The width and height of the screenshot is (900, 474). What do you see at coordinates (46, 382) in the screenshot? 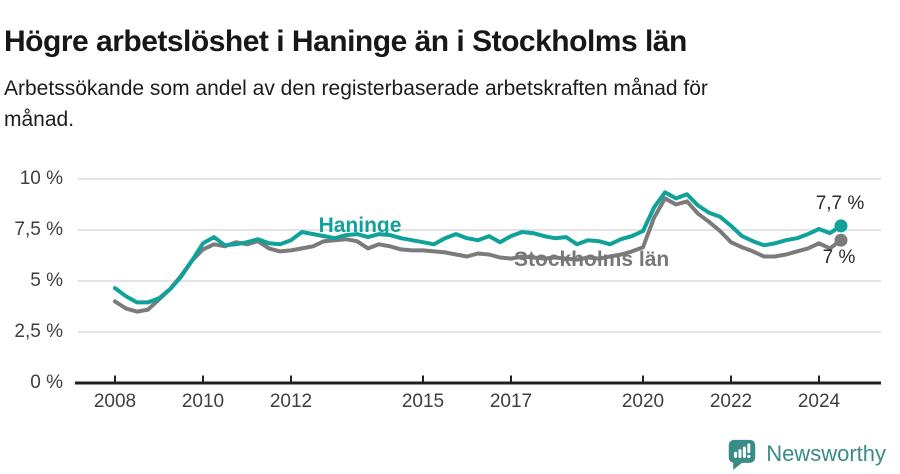
I see `y-axis-label-0: 0 %` at bounding box center [46, 382].